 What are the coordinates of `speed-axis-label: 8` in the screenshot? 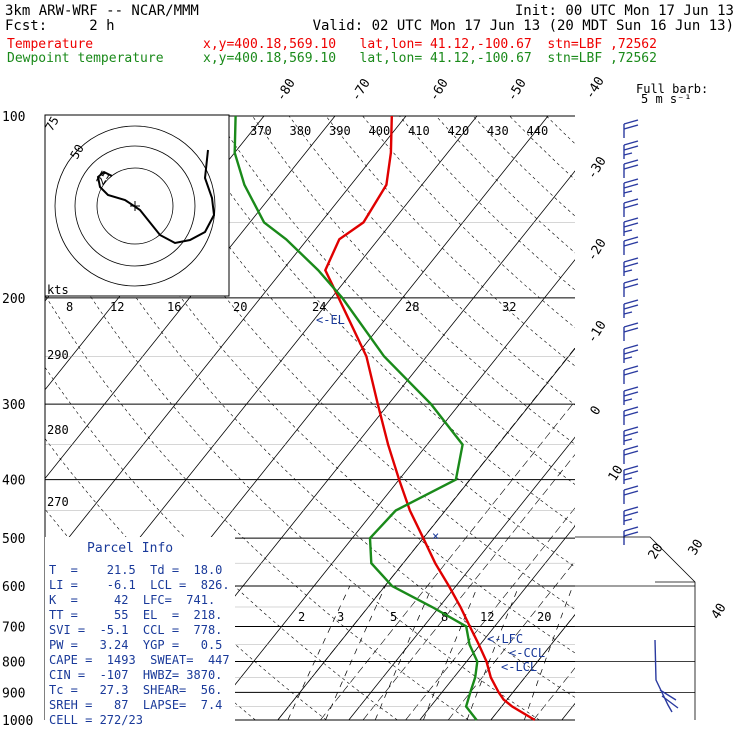 It's located at (69, 307).